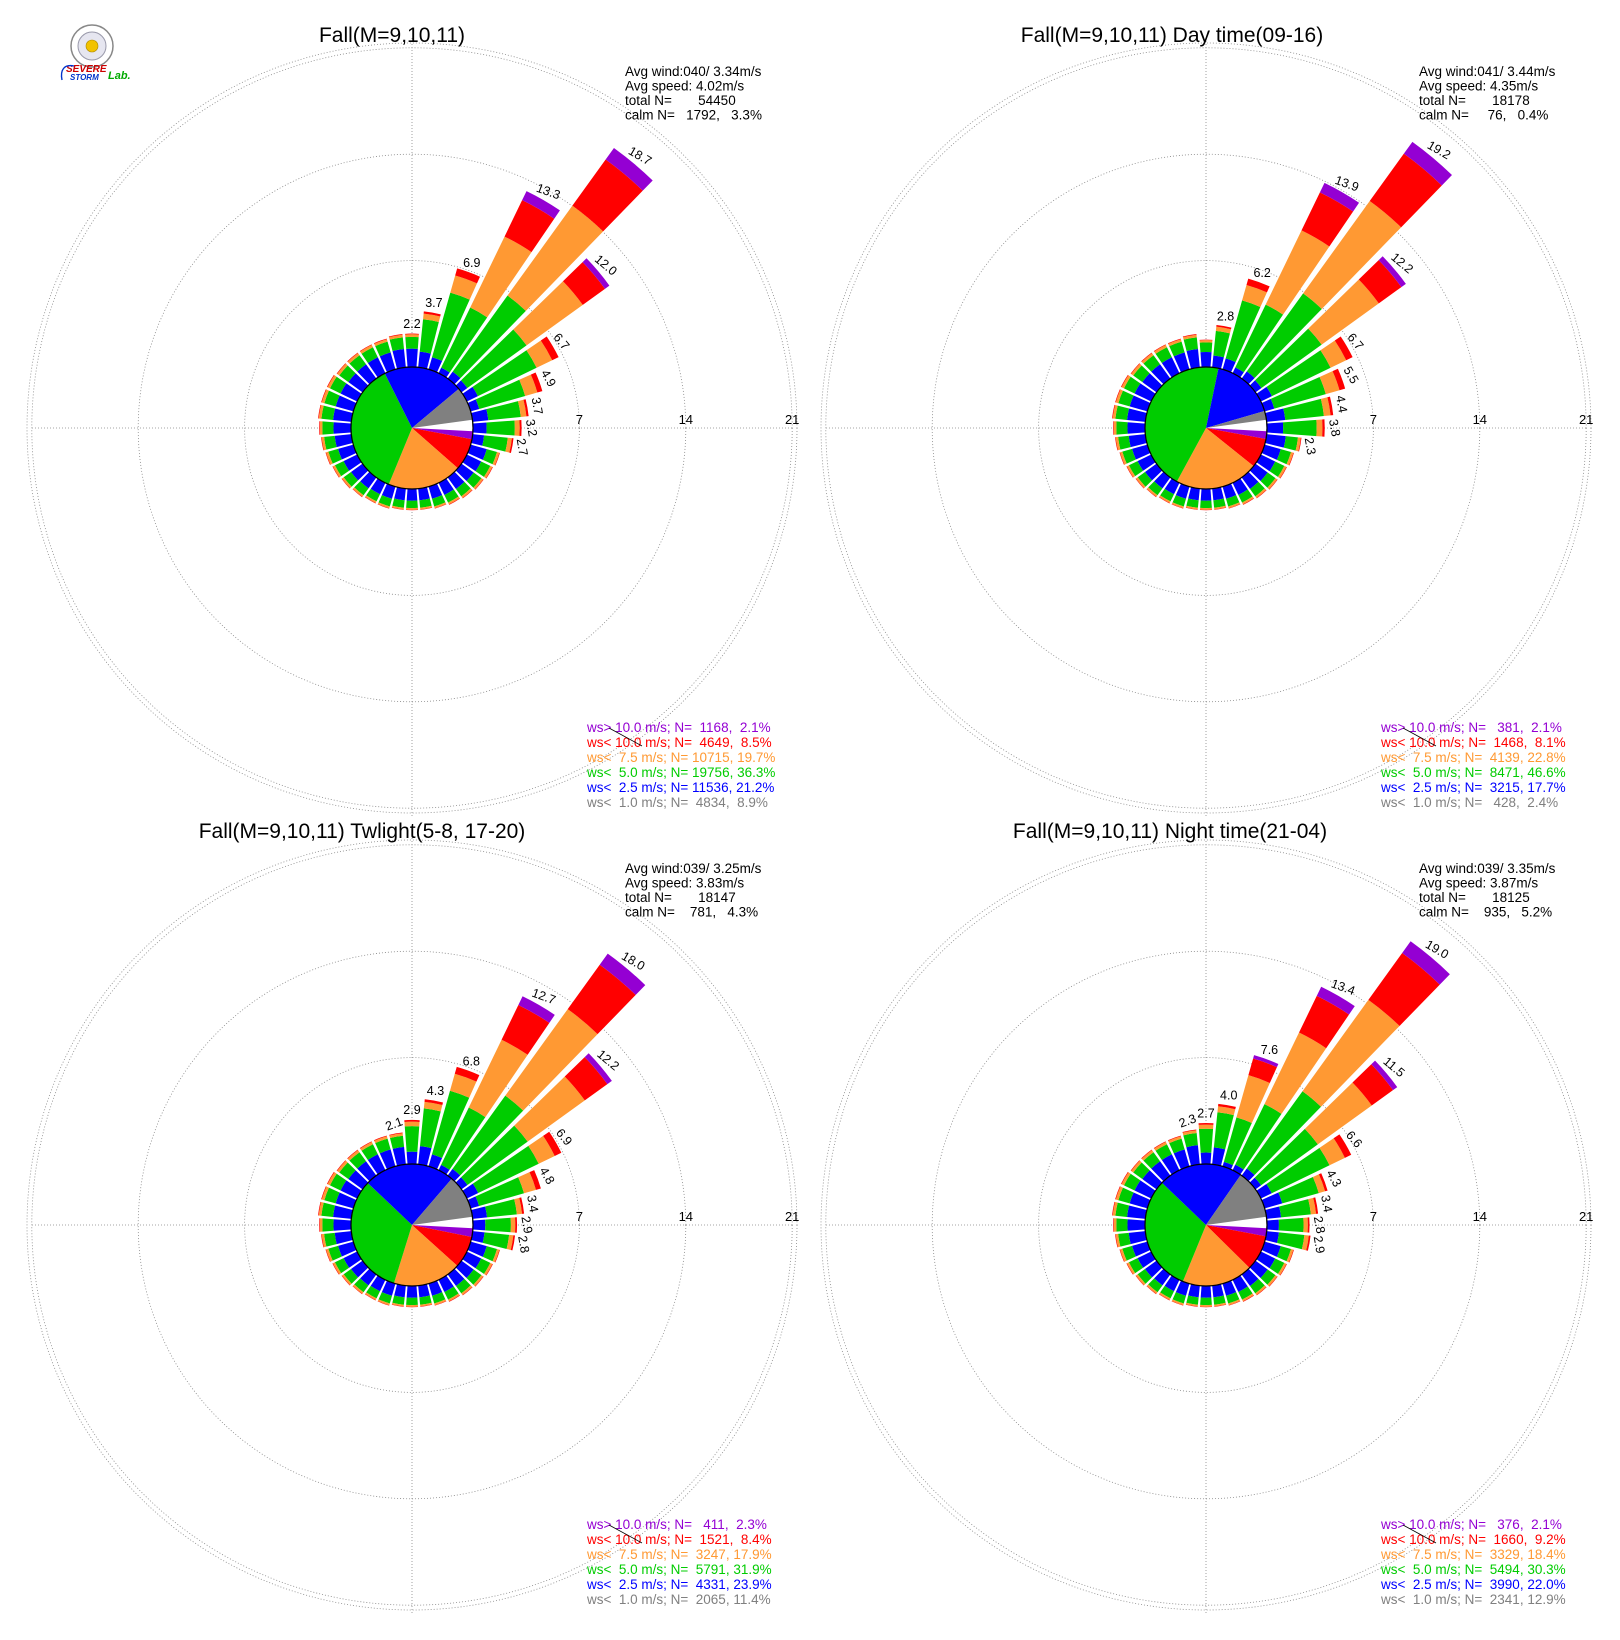  What do you see at coordinates (1419, 737) in the screenshot?
I see `legend-pointer-line` at bounding box center [1419, 737].